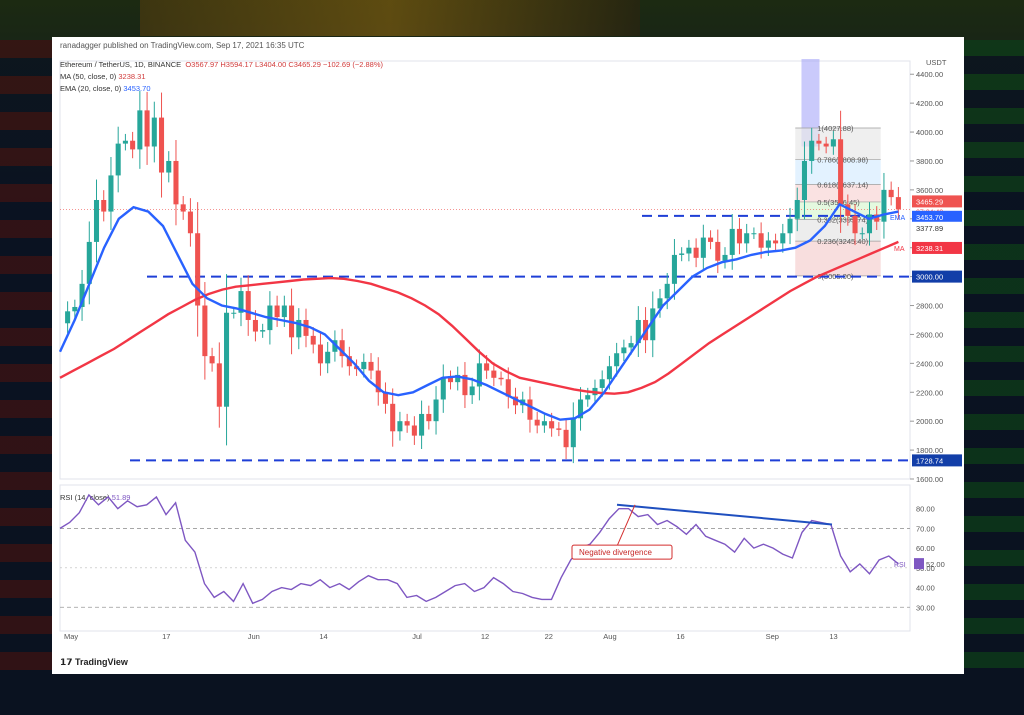 The image size is (1024, 715). What do you see at coordinates (929, 363) in the screenshot?
I see `y-tick-label: 2400.00` at bounding box center [929, 363].